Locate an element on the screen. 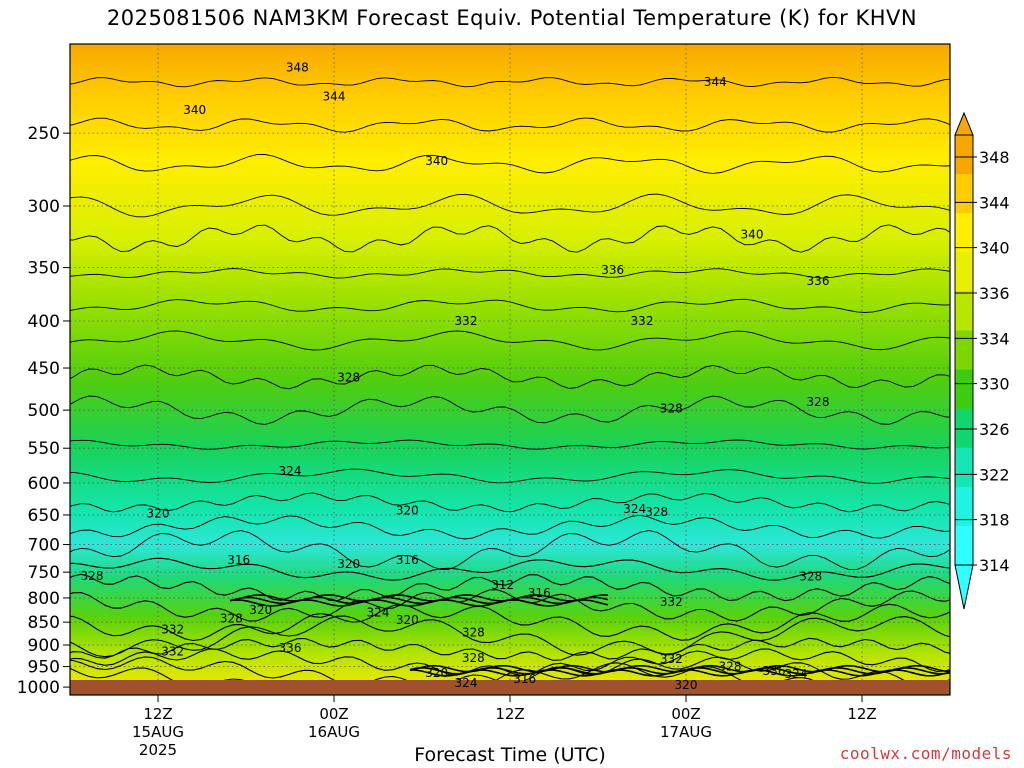  x-tick-year: 2025 is located at coordinates (158, 750).